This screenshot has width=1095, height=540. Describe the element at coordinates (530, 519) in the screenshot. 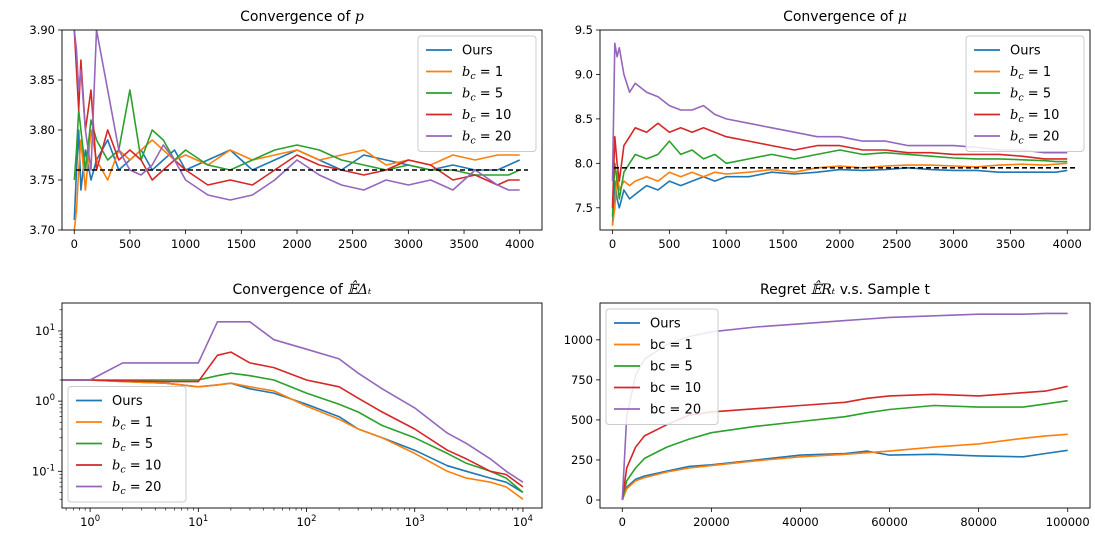

I see `tick-exp: 4` at that location.